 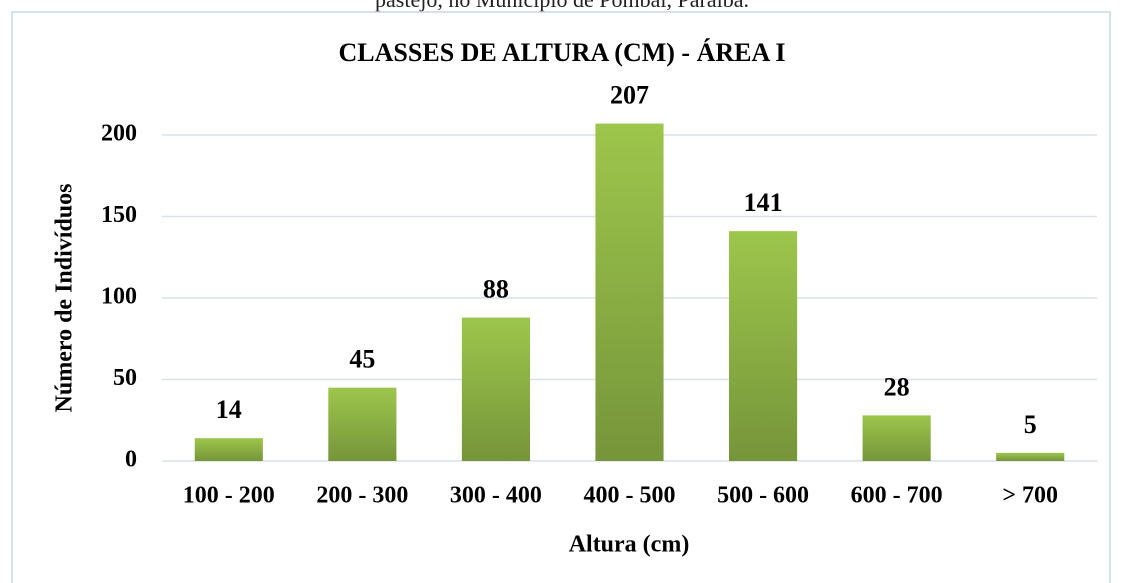 What do you see at coordinates (1030, 496) in the screenshot?
I see `x-tick-label: > 700` at bounding box center [1030, 496].